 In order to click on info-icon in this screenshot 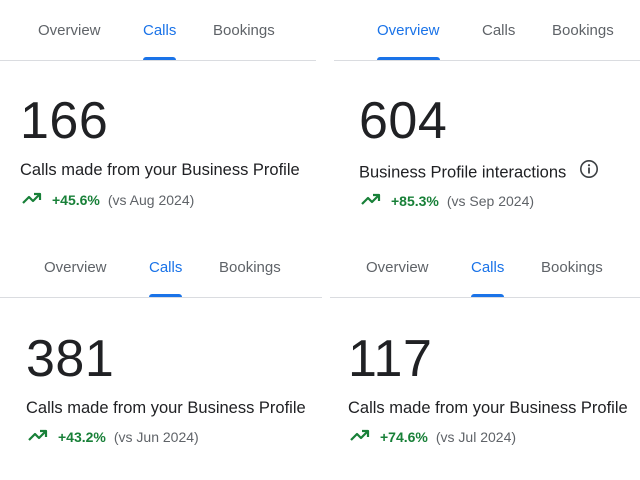, I will do `click(589, 171)`.